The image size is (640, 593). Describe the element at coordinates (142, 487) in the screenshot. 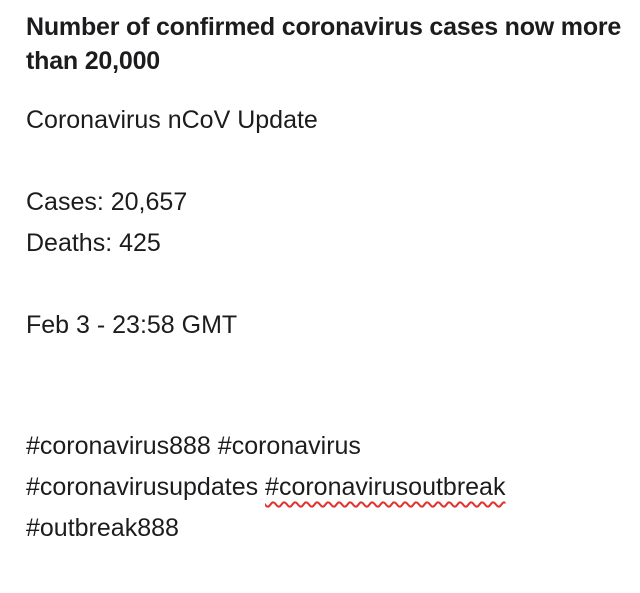

I see `hashtag: #coronavirusupdates` at that location.